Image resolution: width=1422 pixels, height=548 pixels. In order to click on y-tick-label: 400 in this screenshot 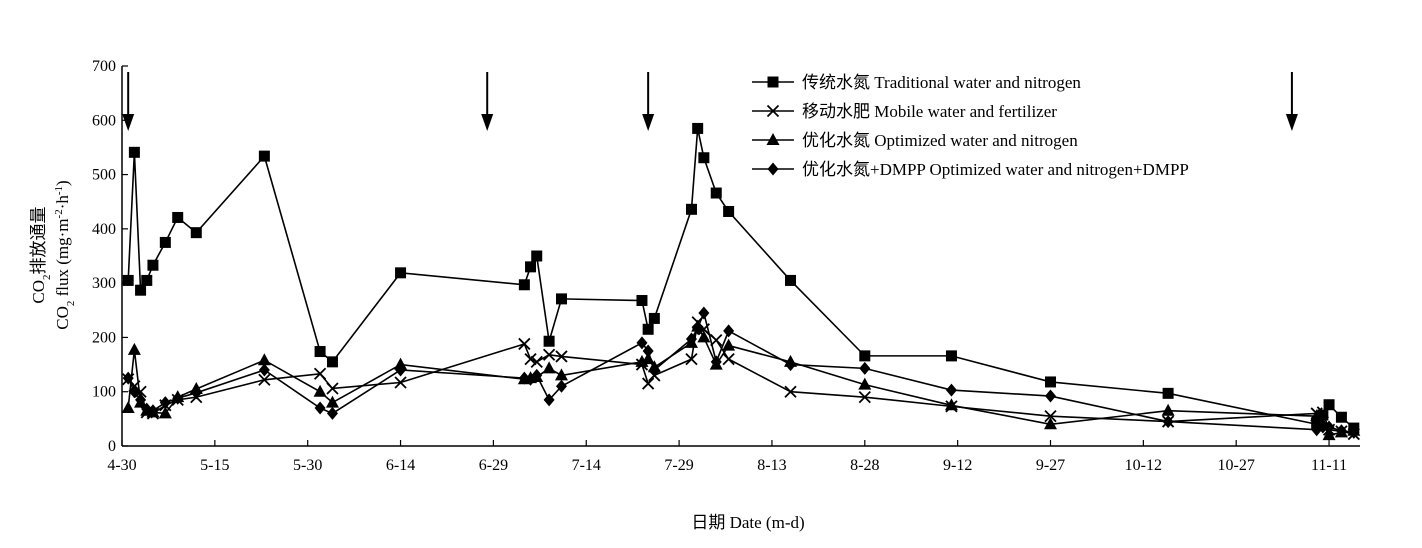, I will do `click(104, 229)`.